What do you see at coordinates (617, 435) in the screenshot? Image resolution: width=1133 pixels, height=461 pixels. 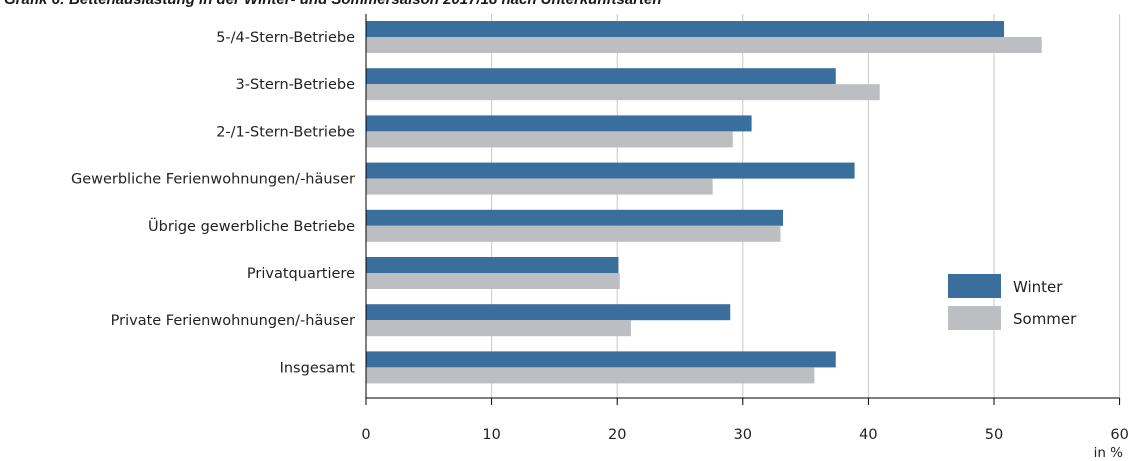 I see `x-tick-label-2: 20` at bounding box center [617, 435].